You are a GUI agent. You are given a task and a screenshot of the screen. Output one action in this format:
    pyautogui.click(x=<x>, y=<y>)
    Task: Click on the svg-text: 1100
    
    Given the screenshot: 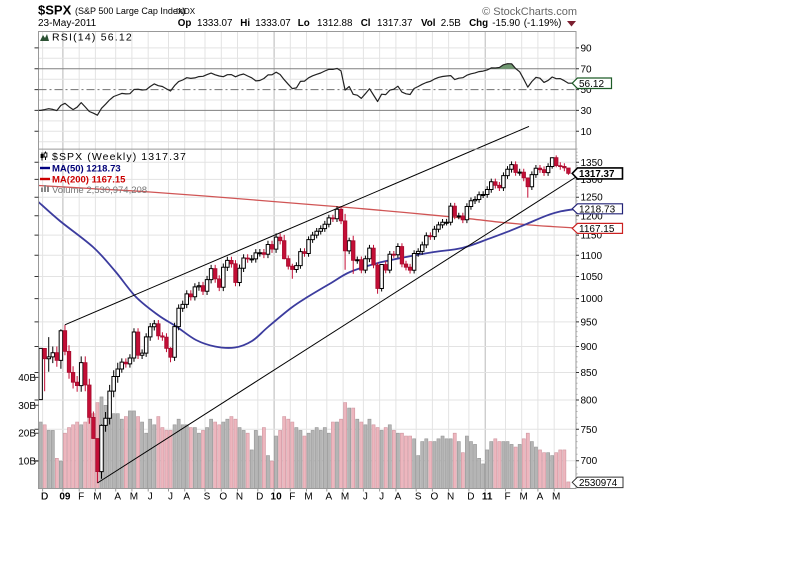 What is the action you would take?
    pyautogui.click(x=592, y=256)
    